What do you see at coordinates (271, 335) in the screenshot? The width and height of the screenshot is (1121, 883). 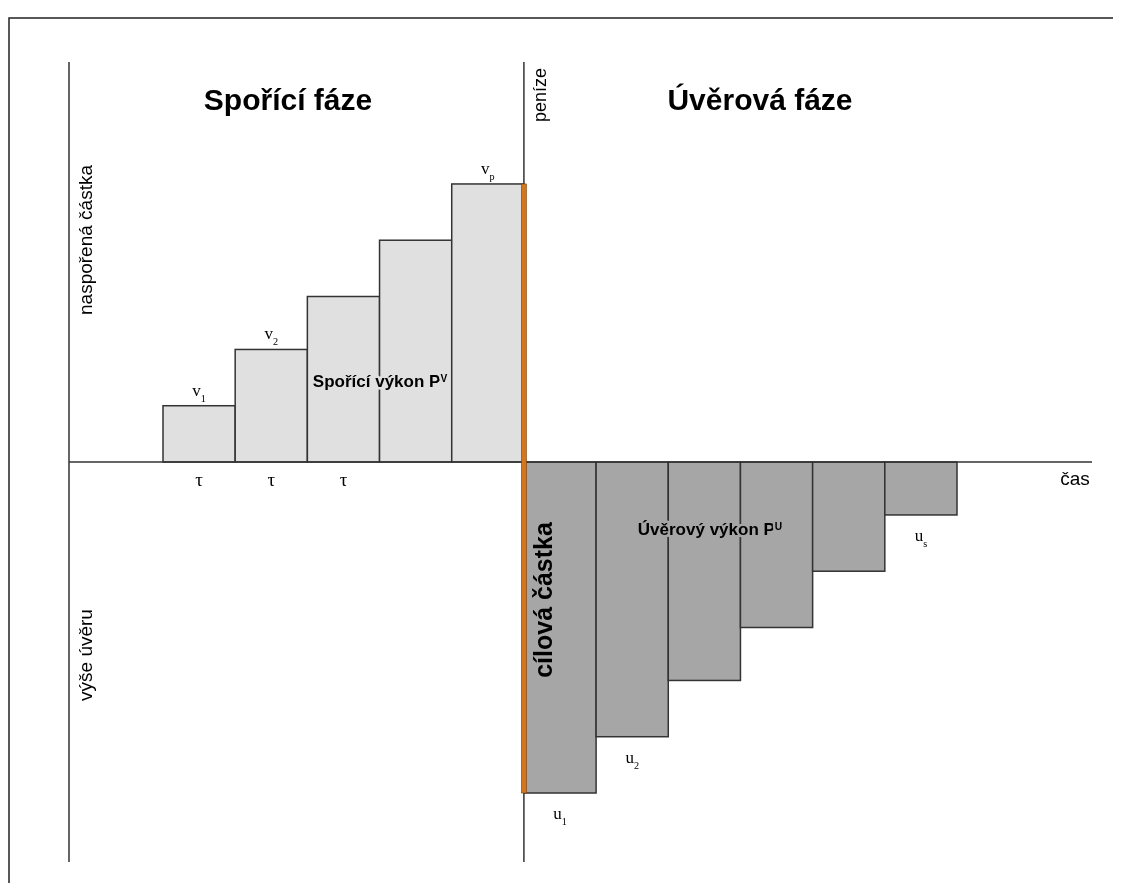 I see `annotation: v$_{2}$` at bounding box center [271, 335].